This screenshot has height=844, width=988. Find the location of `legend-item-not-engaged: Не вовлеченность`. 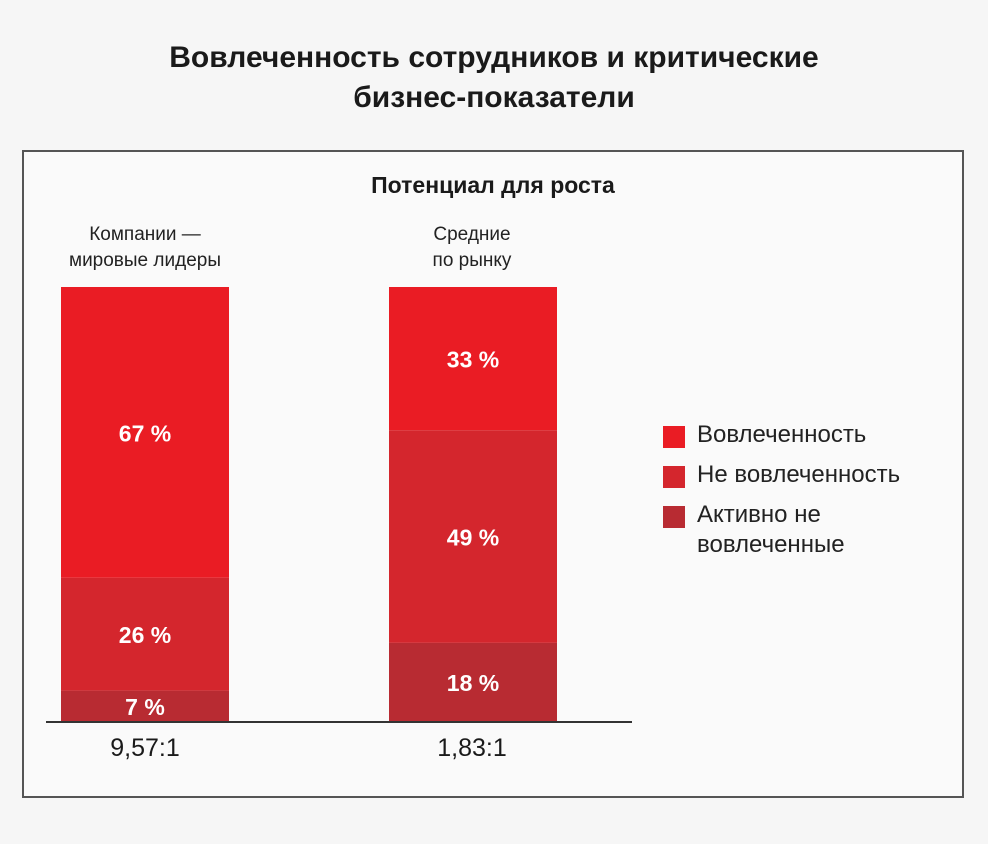

legend-item-not-engaged: Не вовлеченность is located at coordinates (810, 475).